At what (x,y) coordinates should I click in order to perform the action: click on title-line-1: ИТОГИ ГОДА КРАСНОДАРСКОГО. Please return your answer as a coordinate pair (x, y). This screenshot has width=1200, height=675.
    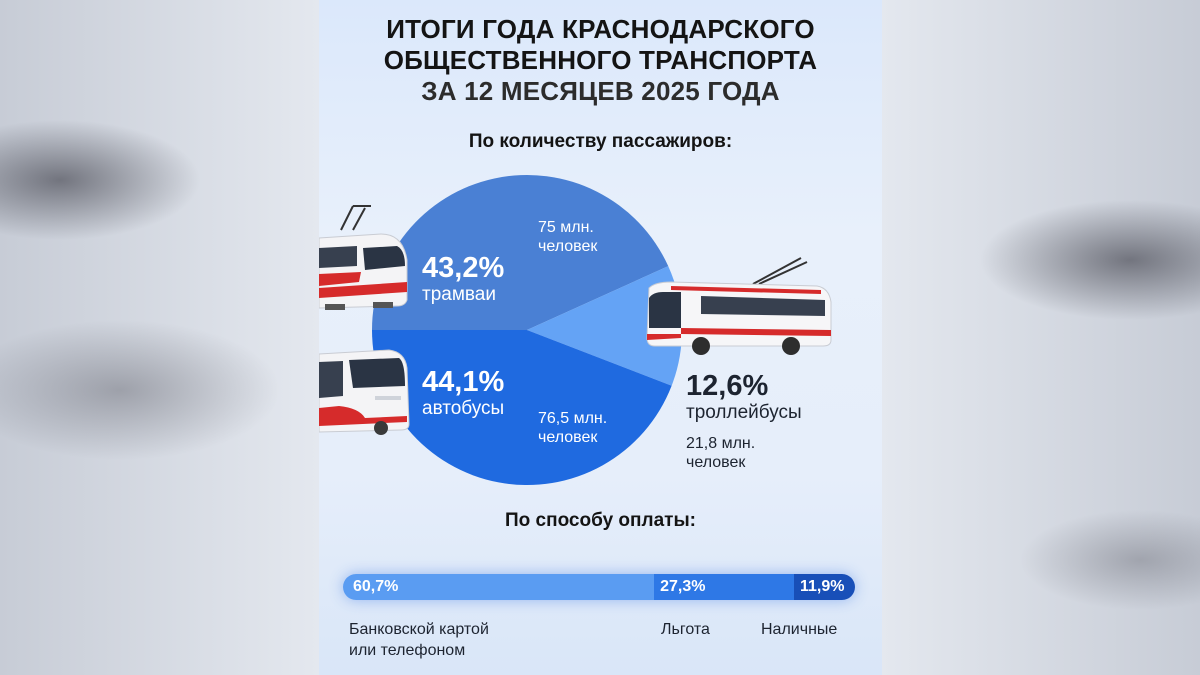
    Looking at the image, I should click on (600, 29).